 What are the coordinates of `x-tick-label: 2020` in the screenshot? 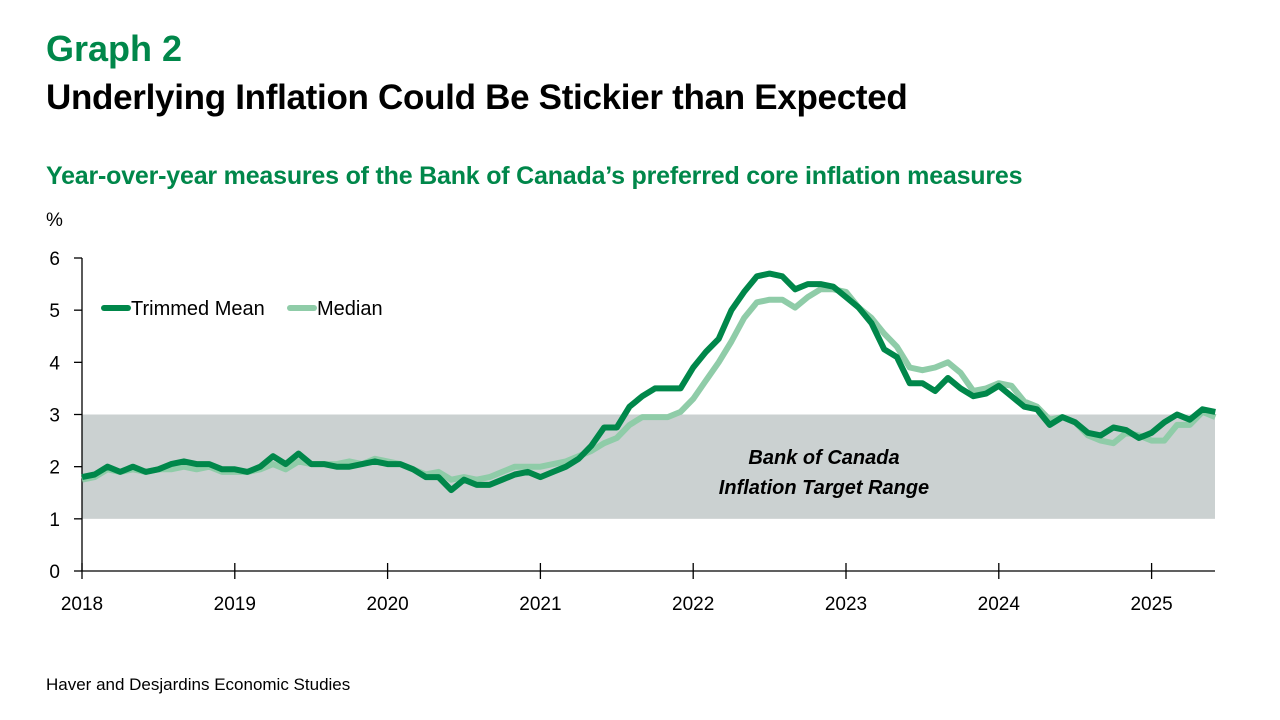 It's located at (387, 604).